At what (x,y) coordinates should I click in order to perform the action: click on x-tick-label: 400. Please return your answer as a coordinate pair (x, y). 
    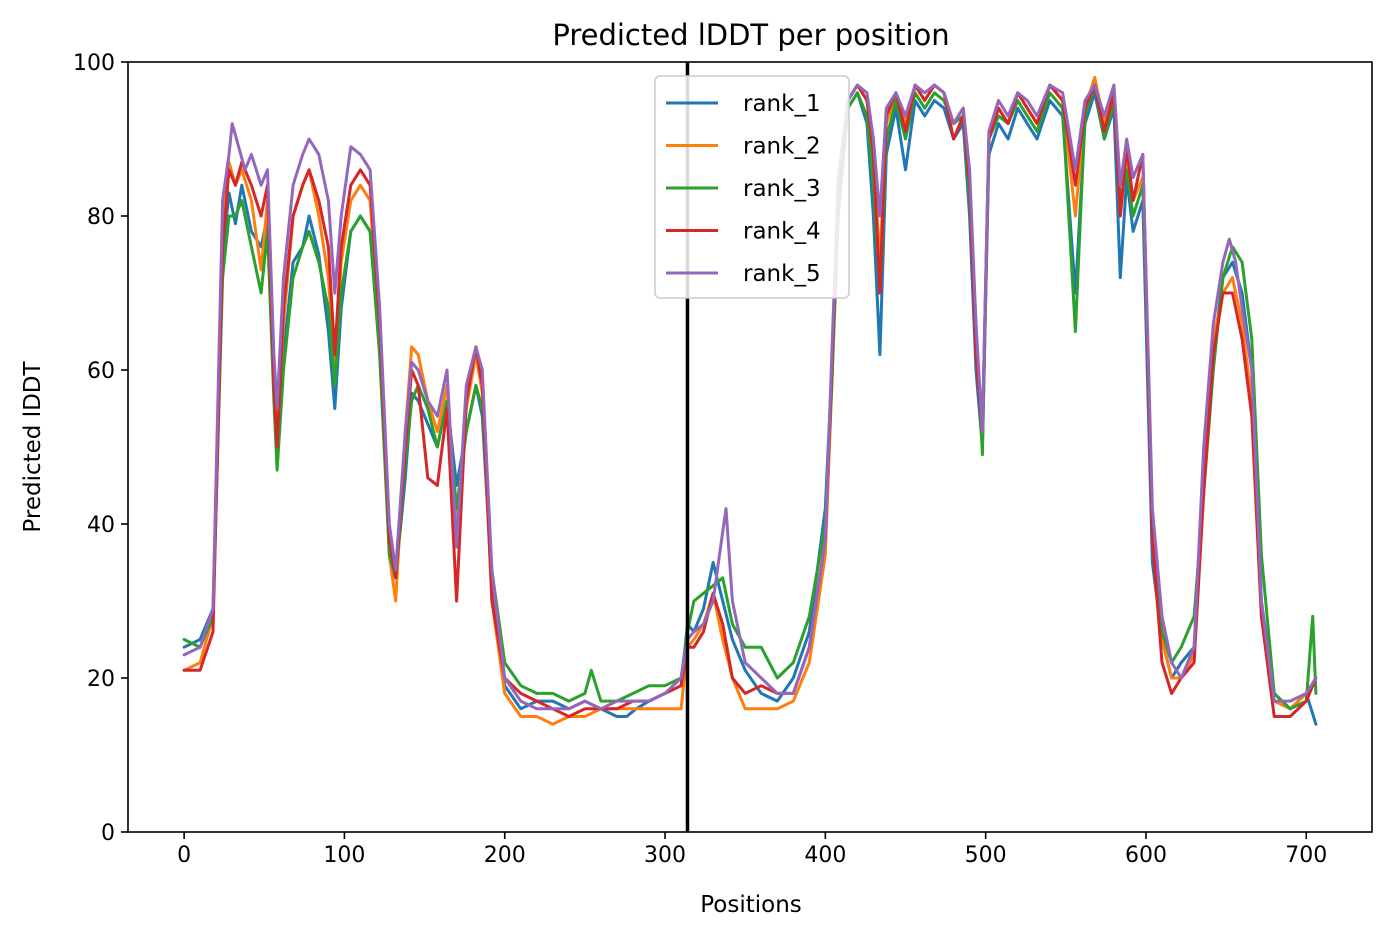
    Looking at the image, I should click on (825, 855).